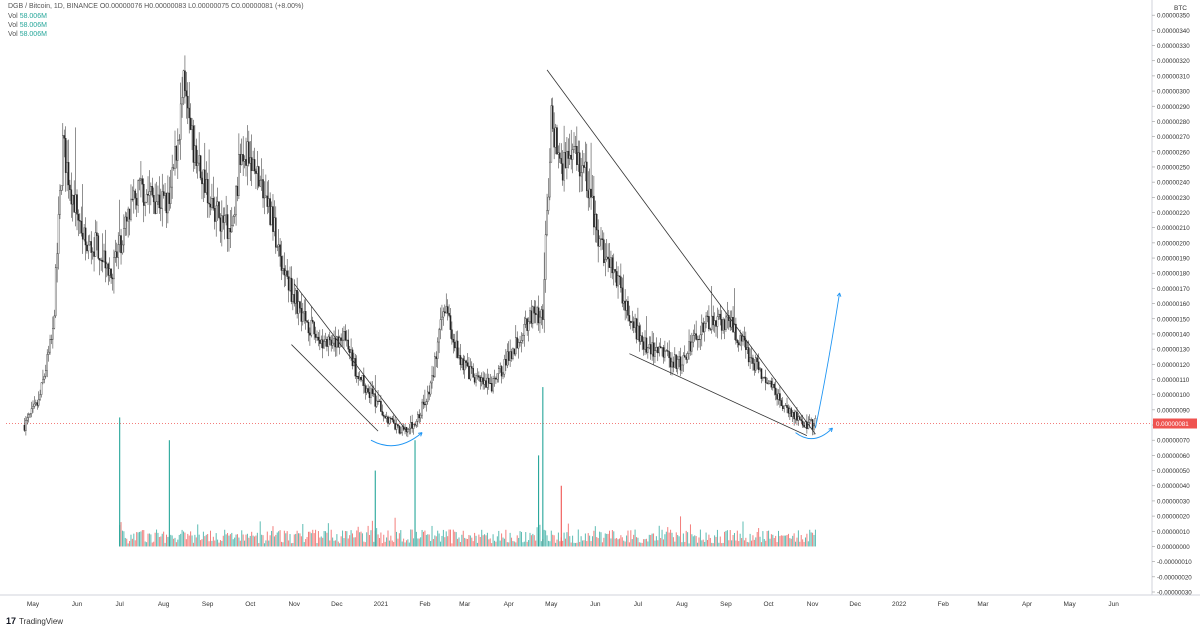 The height and width of the screenshot is (629, 1200). Describe the element at coordinates (1173, 152) in the screenshot. I see `price-tick-label: 0.00000260` at that location.